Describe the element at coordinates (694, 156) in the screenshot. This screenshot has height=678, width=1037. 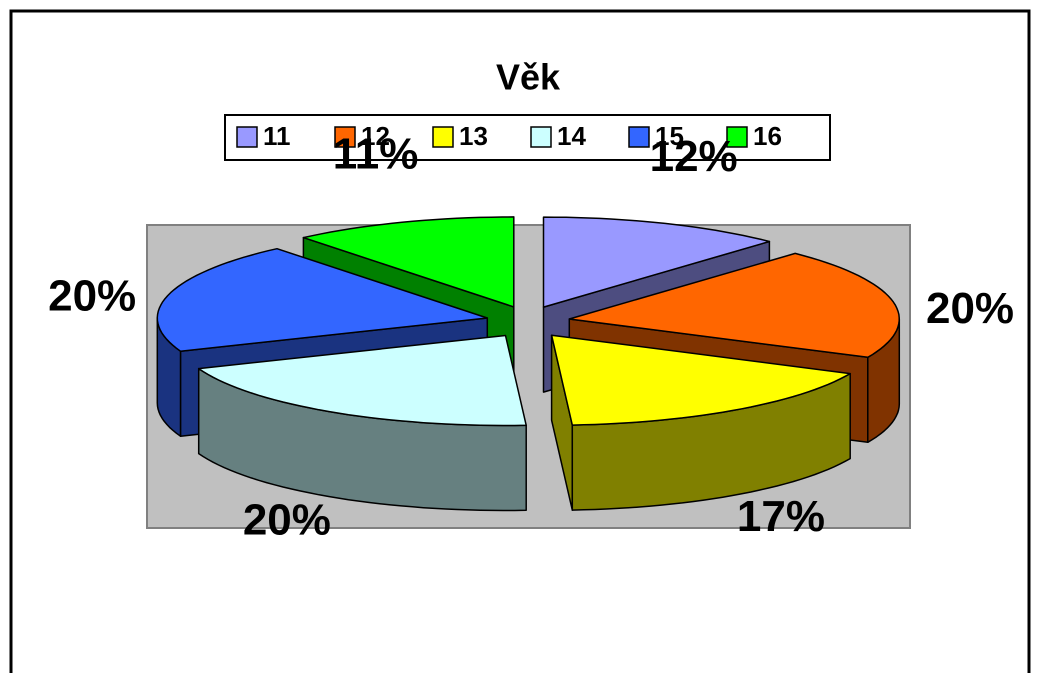
I see `data-label: 12%` at that location.